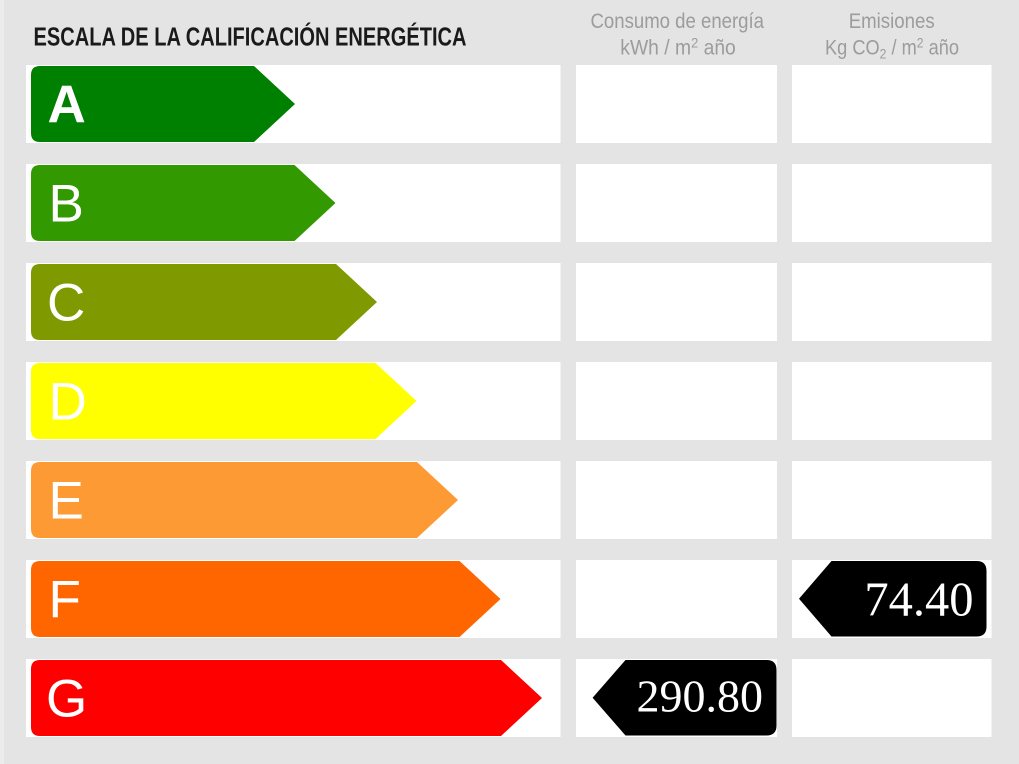  I want to click on svg-text: F, so click(65, 599).